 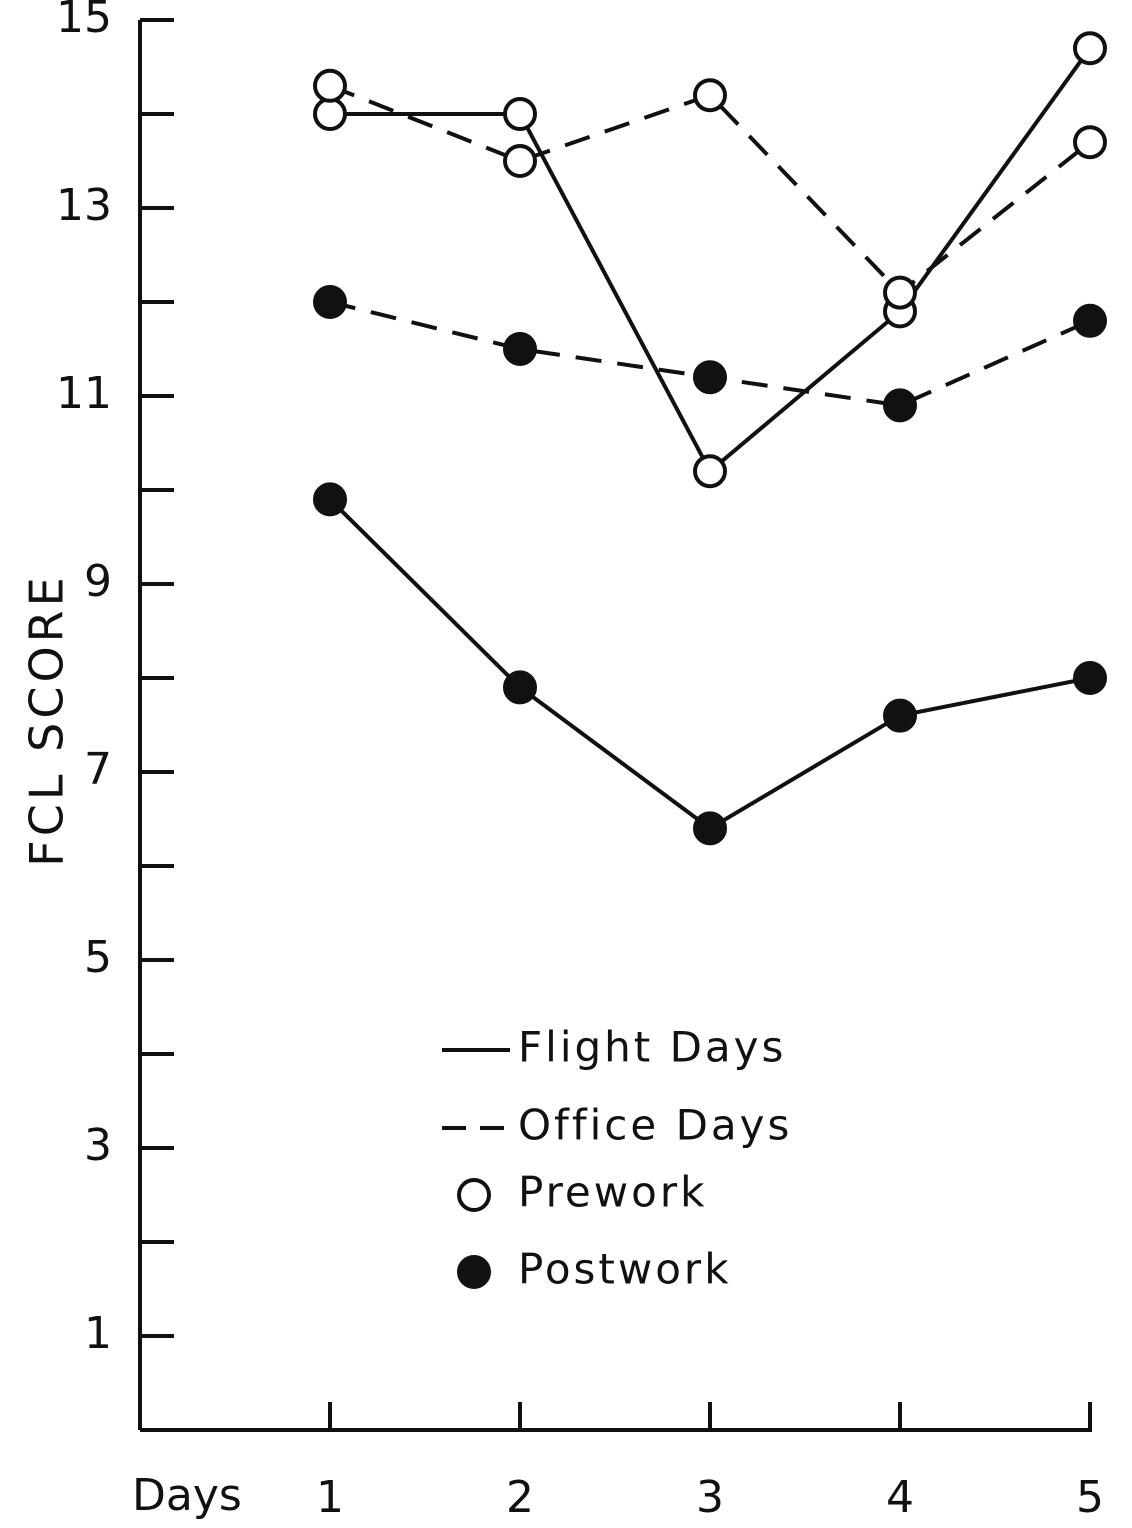 What do you see at coordinates (617, 1158) in the screenshot?
I see `legend: Flight Days Office Days Prework Postwork` at bounding box center [617, 1158].